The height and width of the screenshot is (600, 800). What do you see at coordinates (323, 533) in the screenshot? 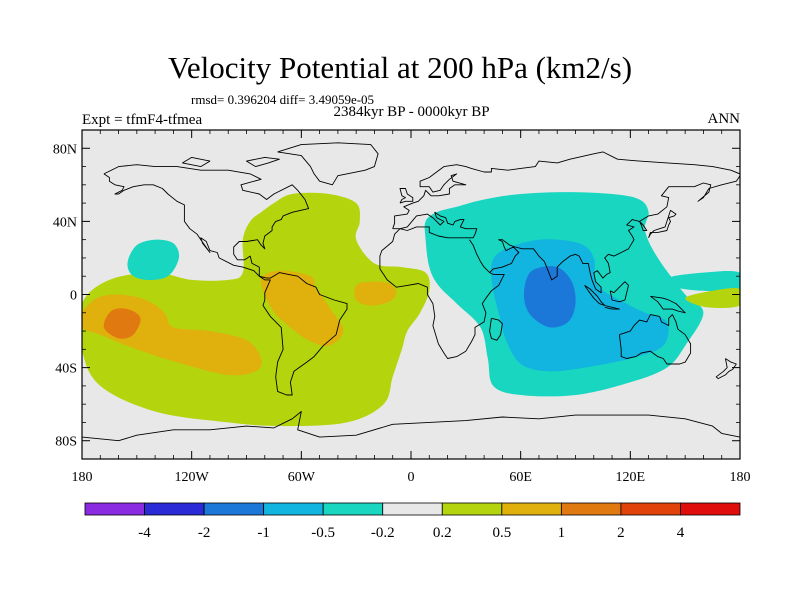
I see `colorbar-label: -0.5` at bounding box center [323, 533].